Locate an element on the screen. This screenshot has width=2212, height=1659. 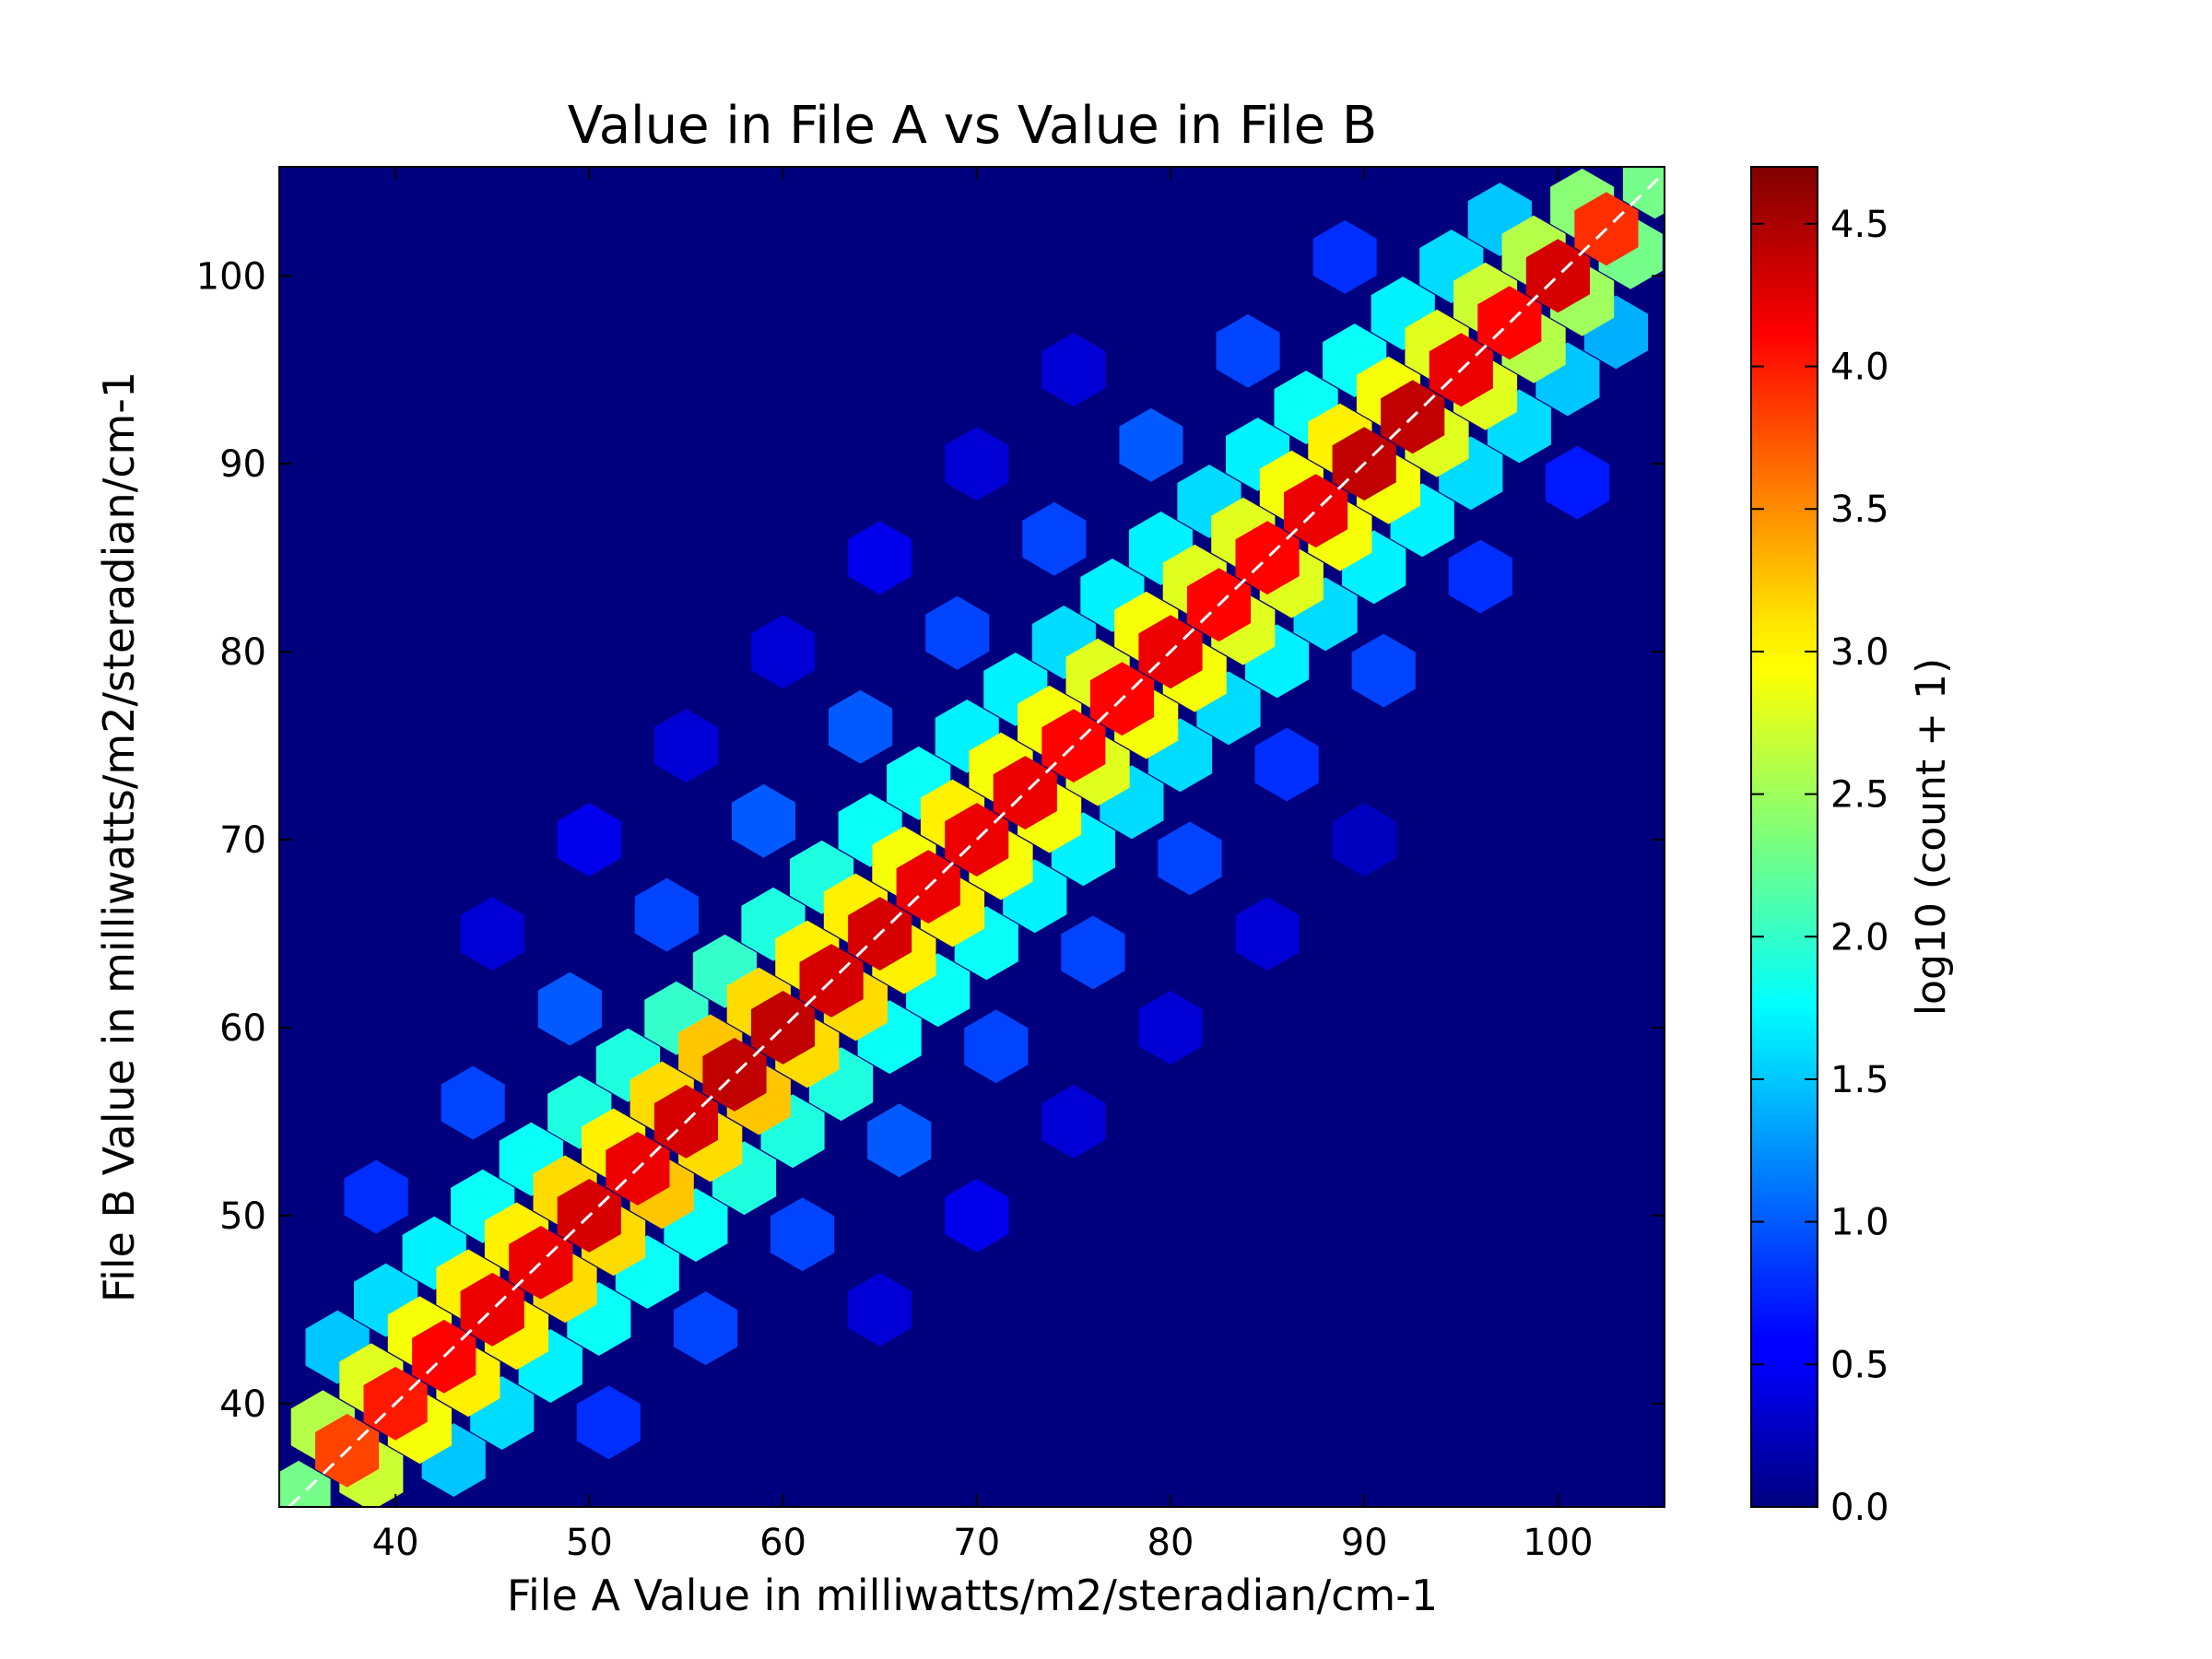
colorbar-tick-label: 0.5 is located at coordinates (1859, 1365).